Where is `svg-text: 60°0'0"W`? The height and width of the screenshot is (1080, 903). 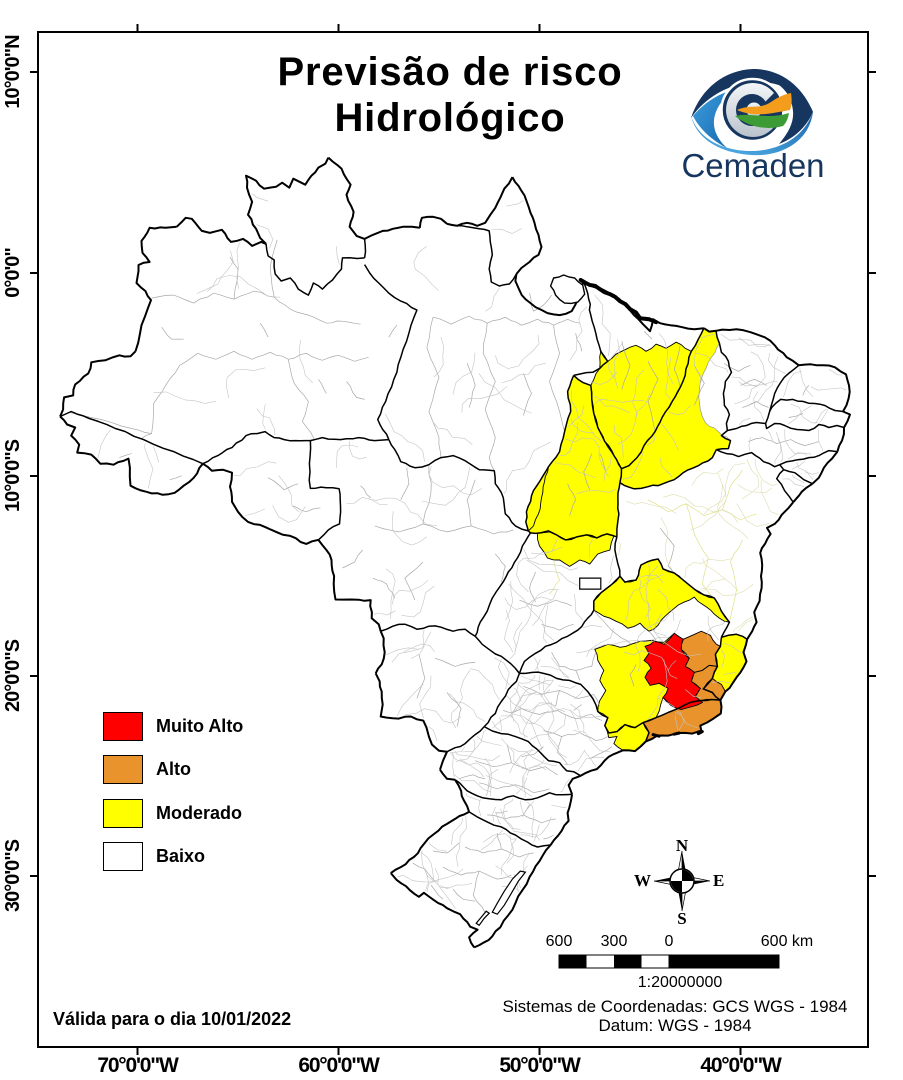 svg-text: 60°0'0"W is located at coordinates (339, 1065).